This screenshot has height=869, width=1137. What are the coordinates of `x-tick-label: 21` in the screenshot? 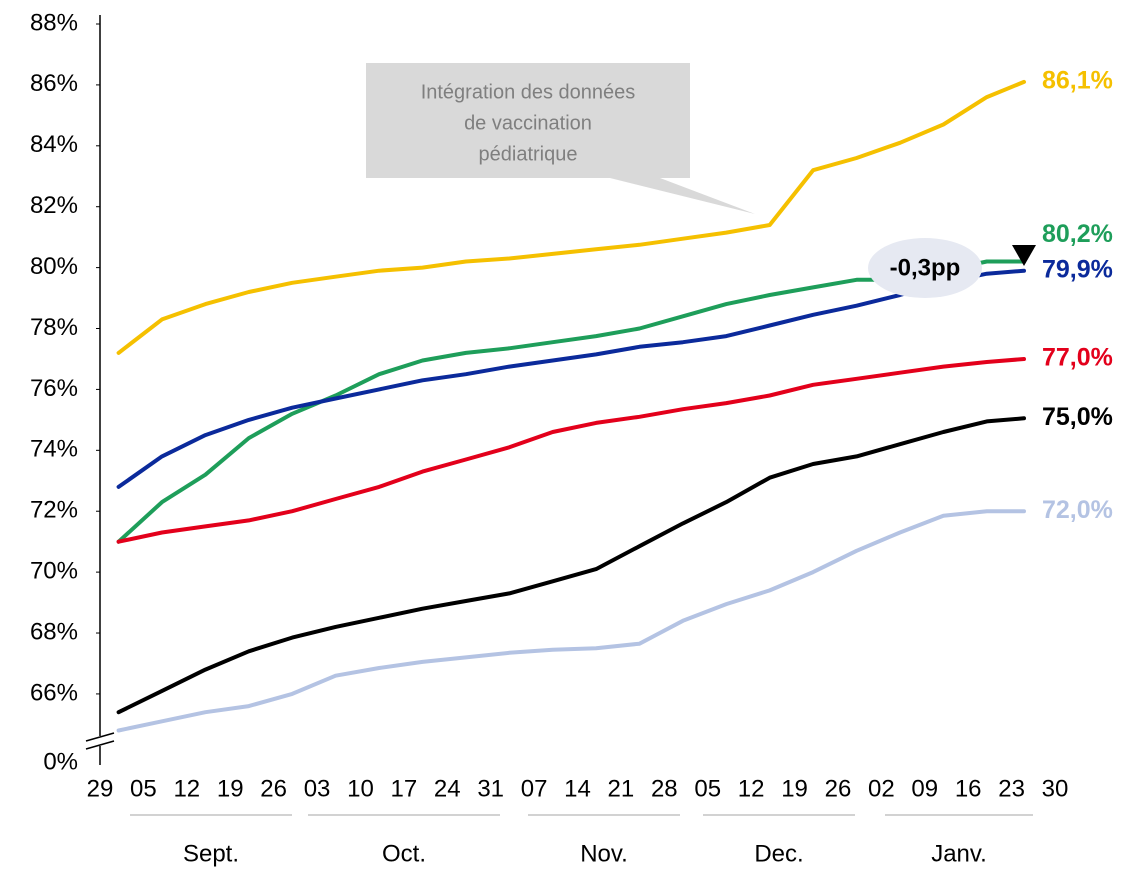 It's located at (621, 788).